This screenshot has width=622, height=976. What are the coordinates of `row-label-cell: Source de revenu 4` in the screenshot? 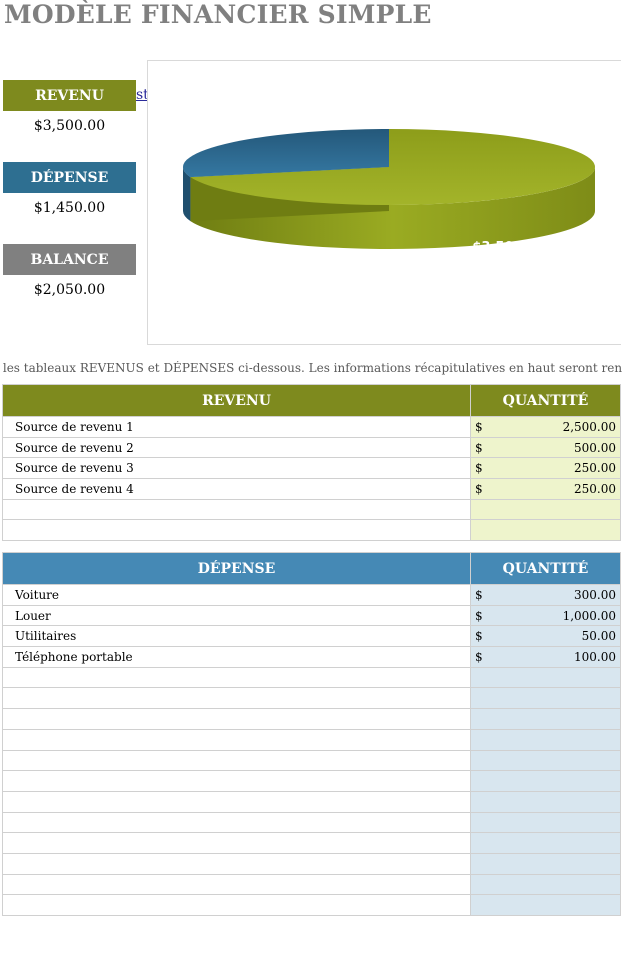 It's located at (236, 489).